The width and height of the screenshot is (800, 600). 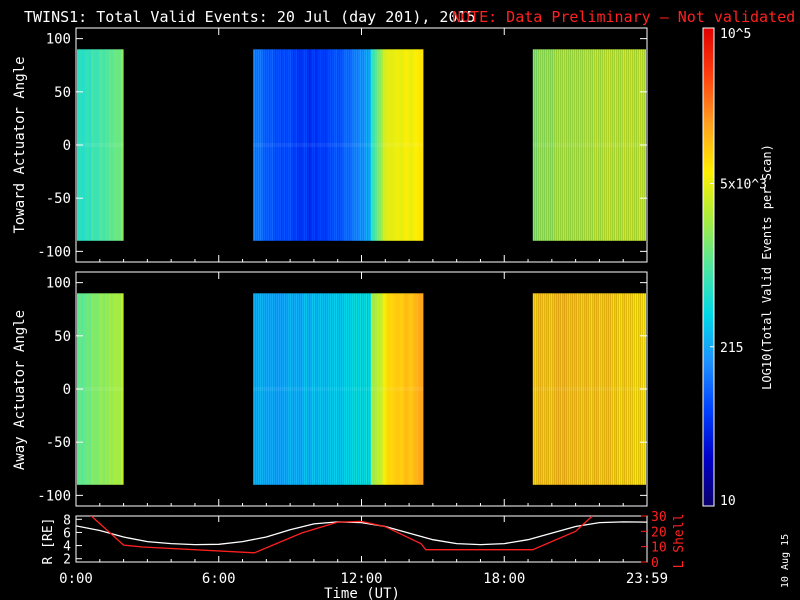 I want to click on colorbar-ticks: 10 215 5x10^3 10^5, so click(x=738, y=268).